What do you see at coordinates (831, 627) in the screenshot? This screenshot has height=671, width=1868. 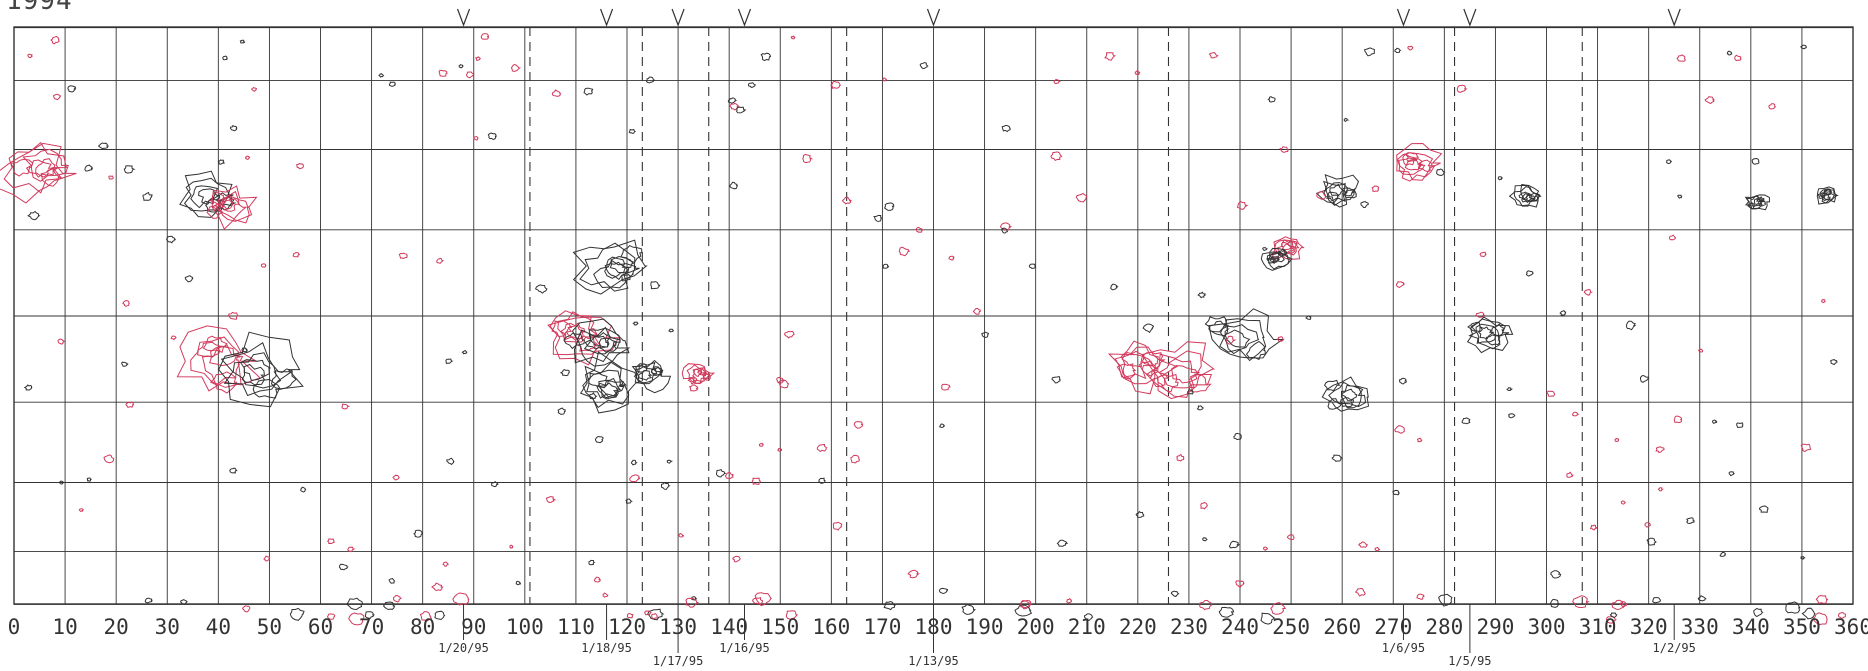 I see `x-tick-label: 160` at bounding box center [831, 627].